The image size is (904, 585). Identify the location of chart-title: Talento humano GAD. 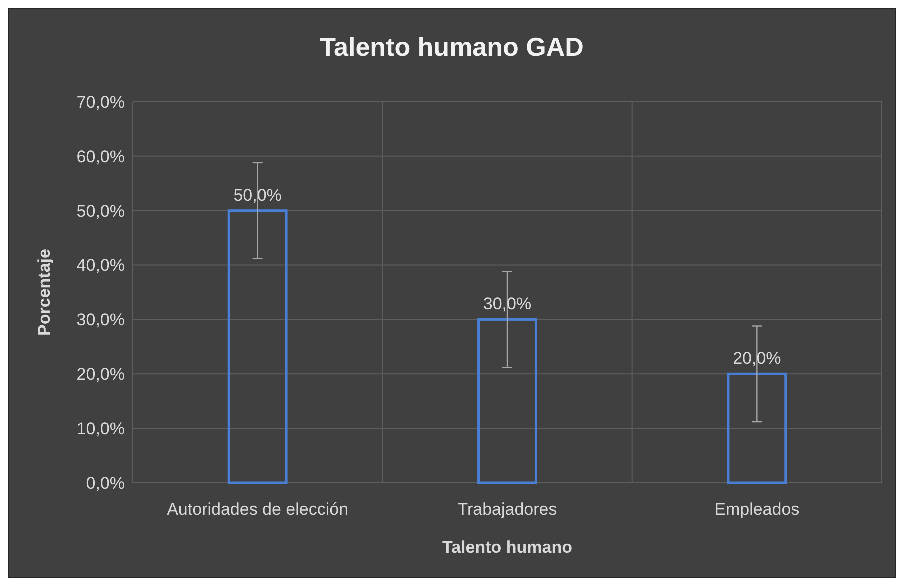
(452, 47).